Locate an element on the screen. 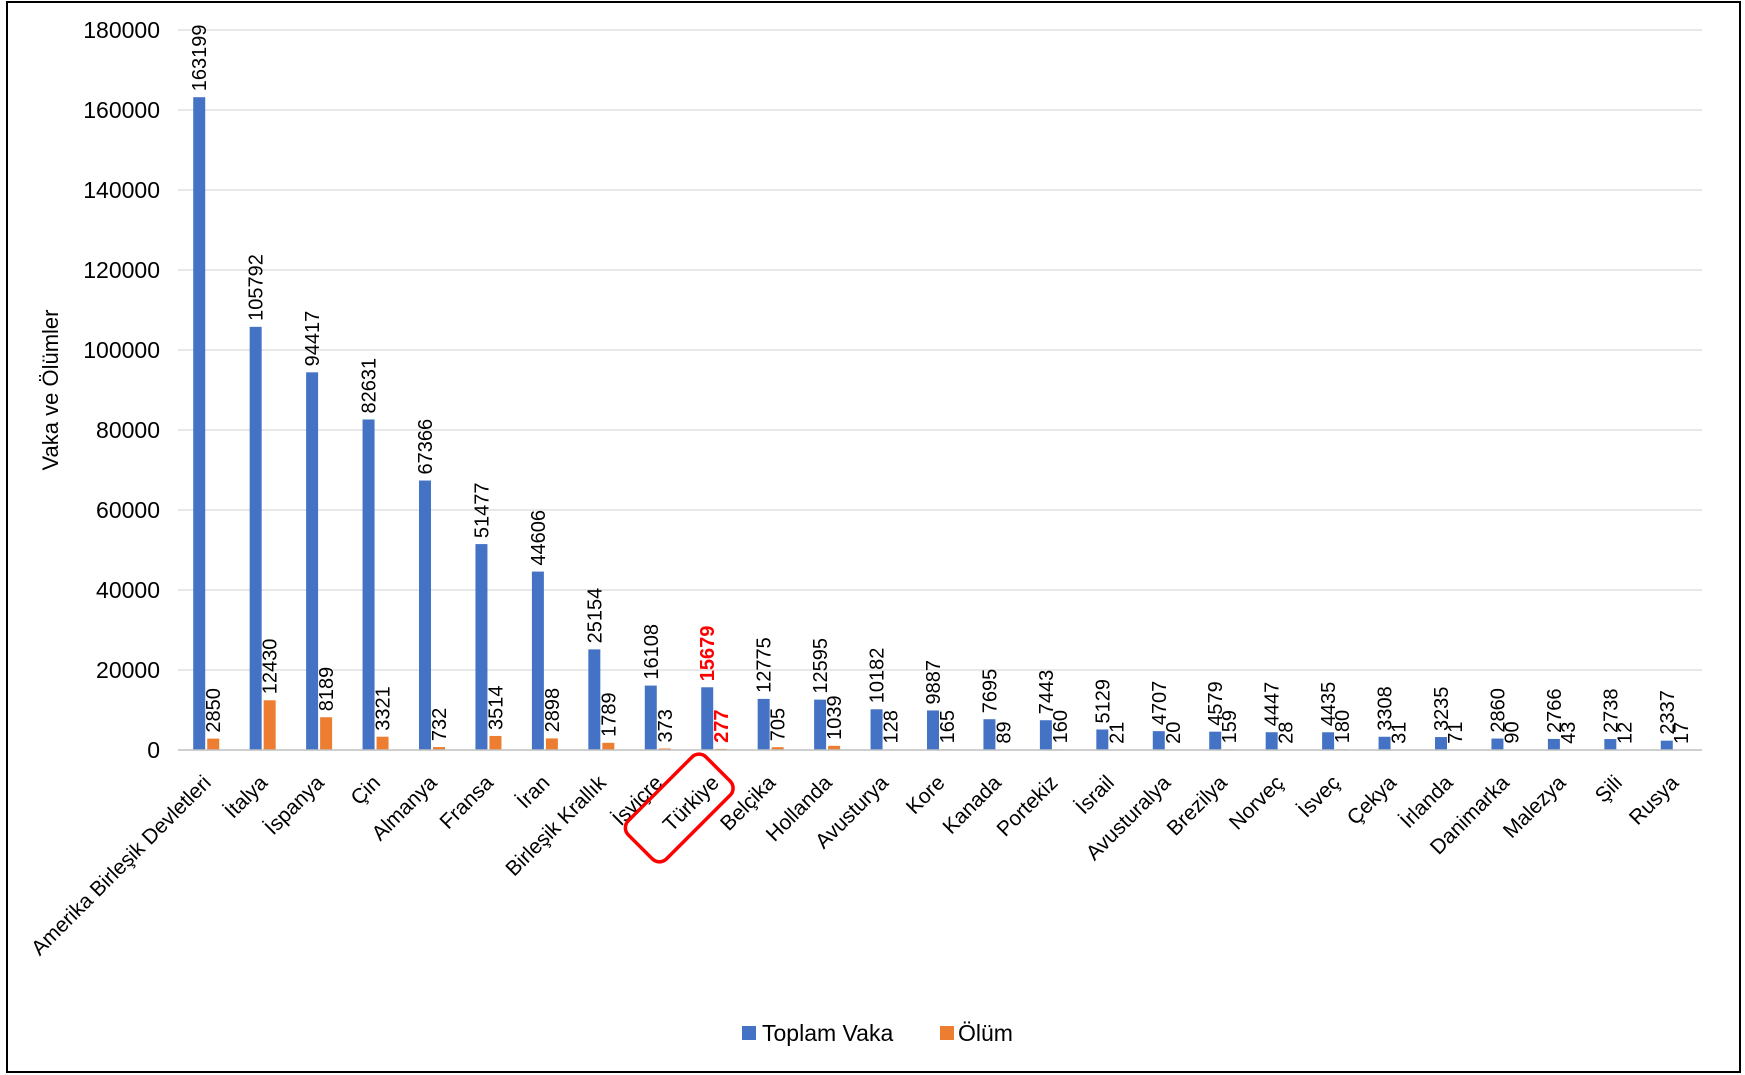 This screenshot has width=1745, height=1075. data-label: 3308 is located at coordinates (1386, 708).